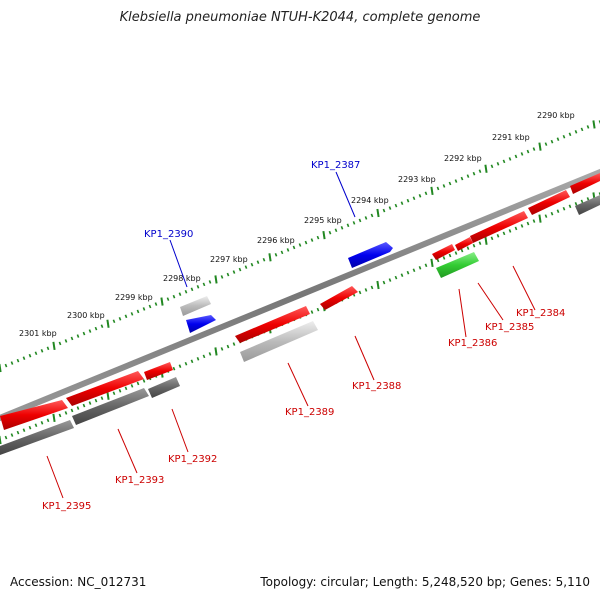  Describe the element at coordinates (587, 205) in the screenshot. I see `gene-dark-right` at that location.